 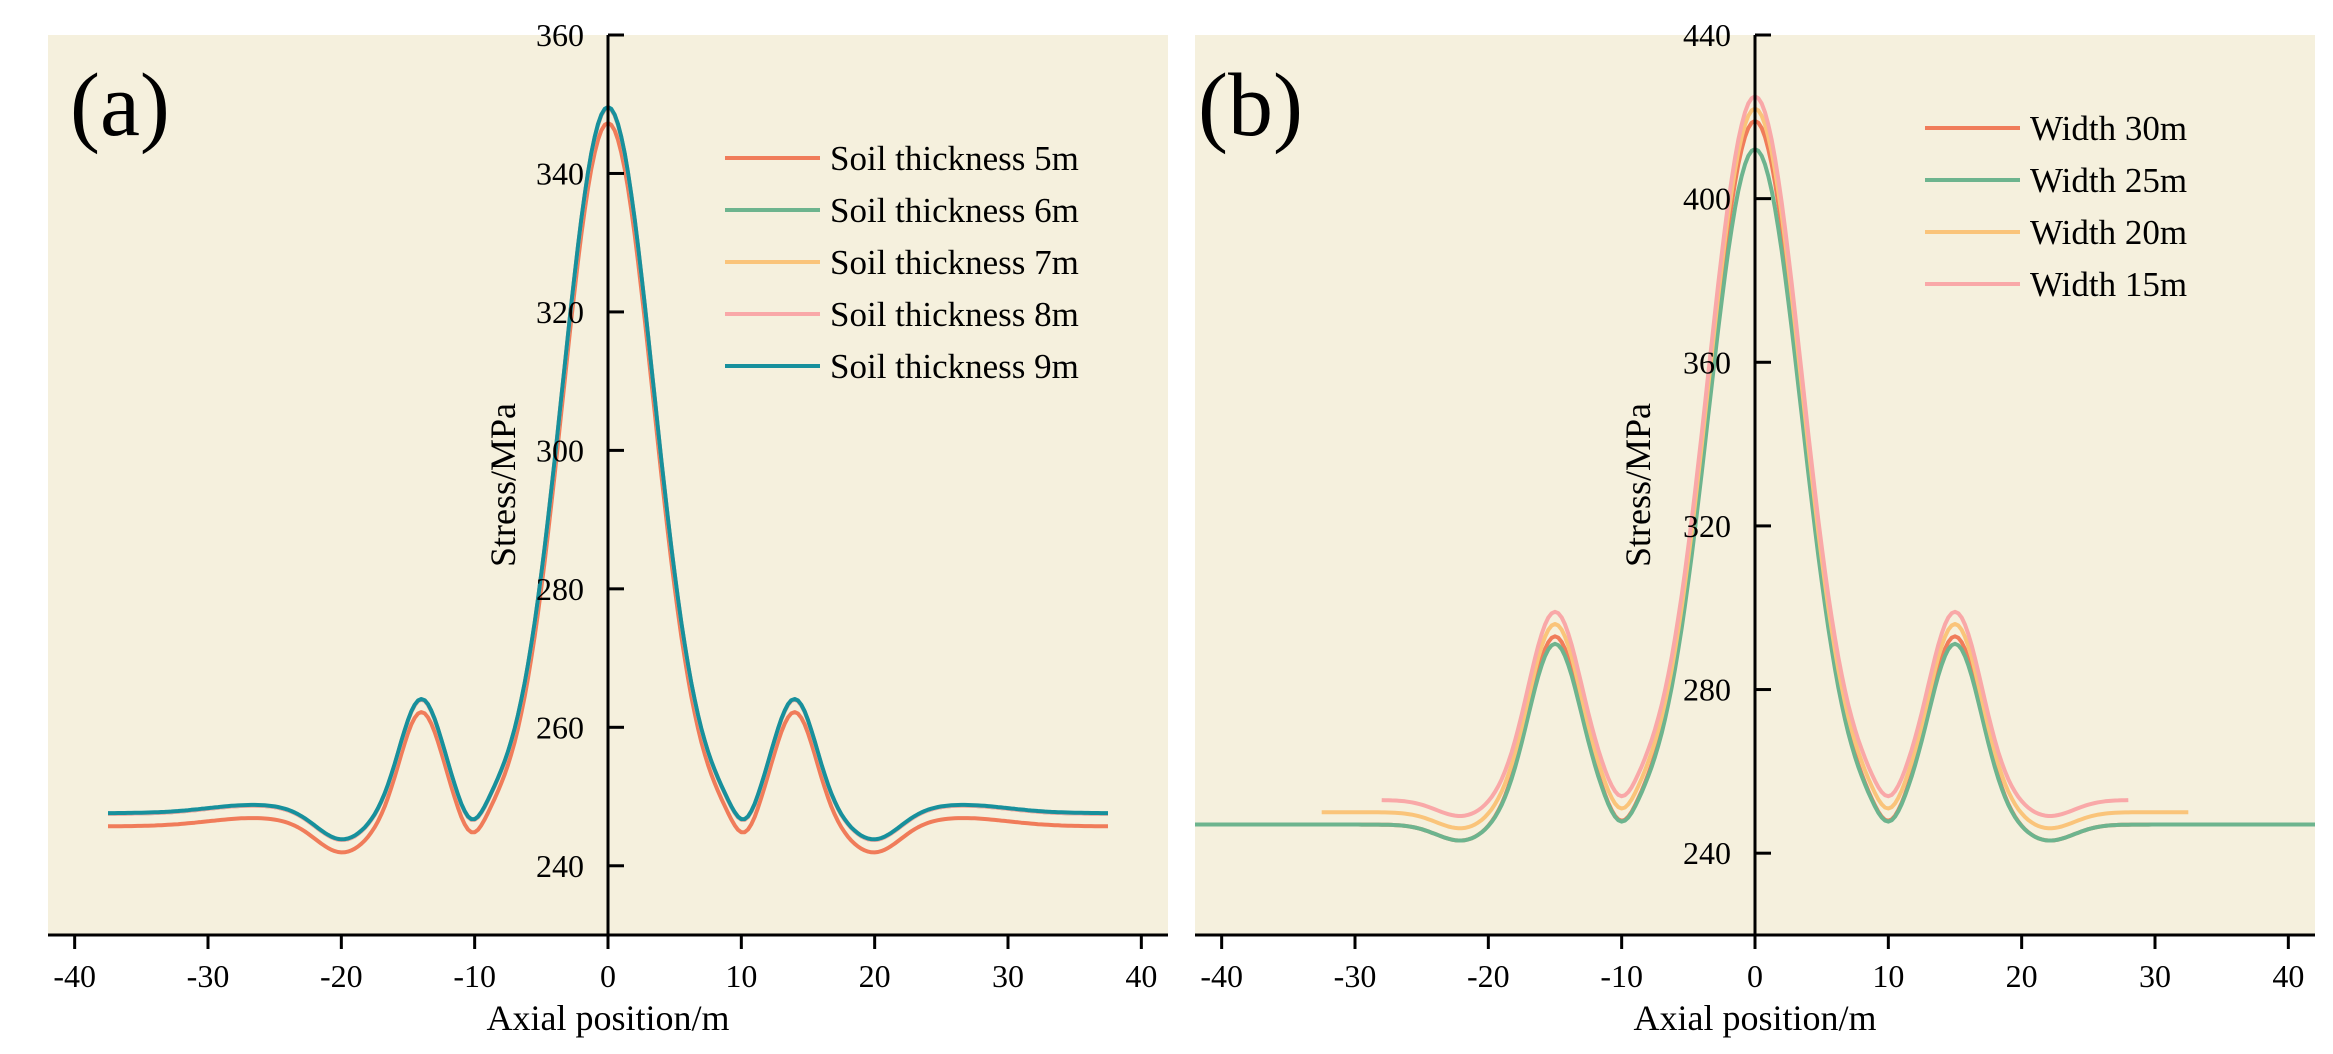 What do you see at coordinates (1707, 35) in the screenshot?
I see `y-tick-label: 440` at bounding box center [1707, 35].